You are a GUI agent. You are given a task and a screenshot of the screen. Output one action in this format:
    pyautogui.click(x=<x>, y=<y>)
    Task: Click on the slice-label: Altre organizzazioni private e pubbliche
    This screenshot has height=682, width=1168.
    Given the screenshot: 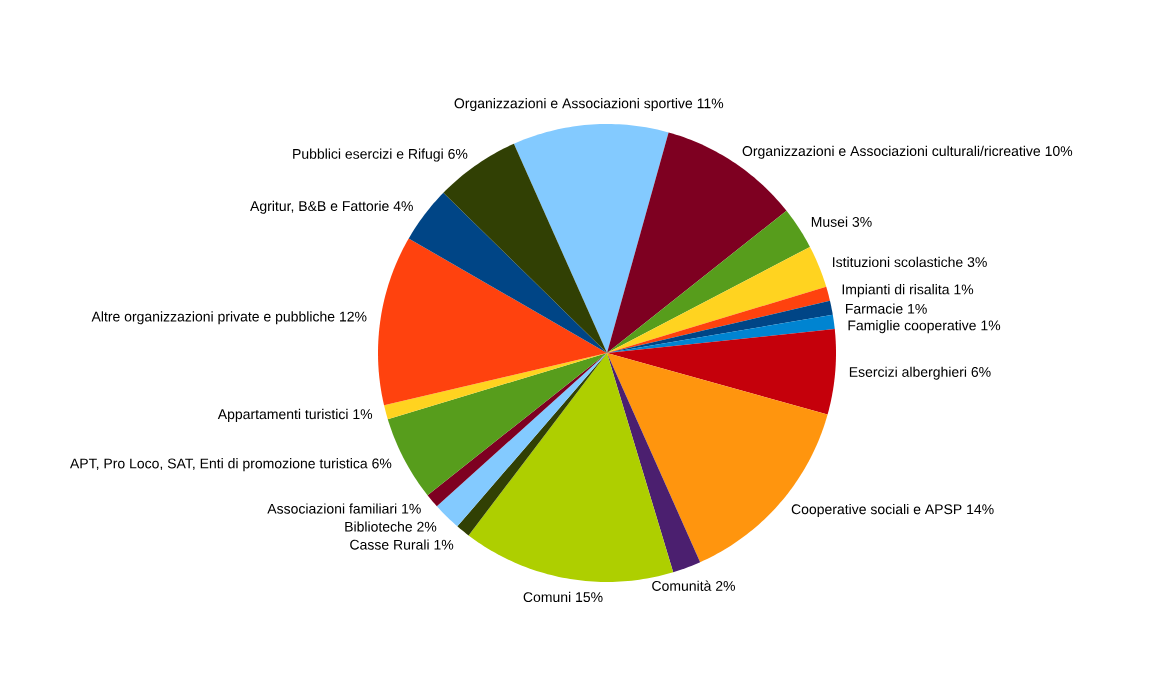 What is the action you would take?
    pyautogui.click(x=213, y=318)
    